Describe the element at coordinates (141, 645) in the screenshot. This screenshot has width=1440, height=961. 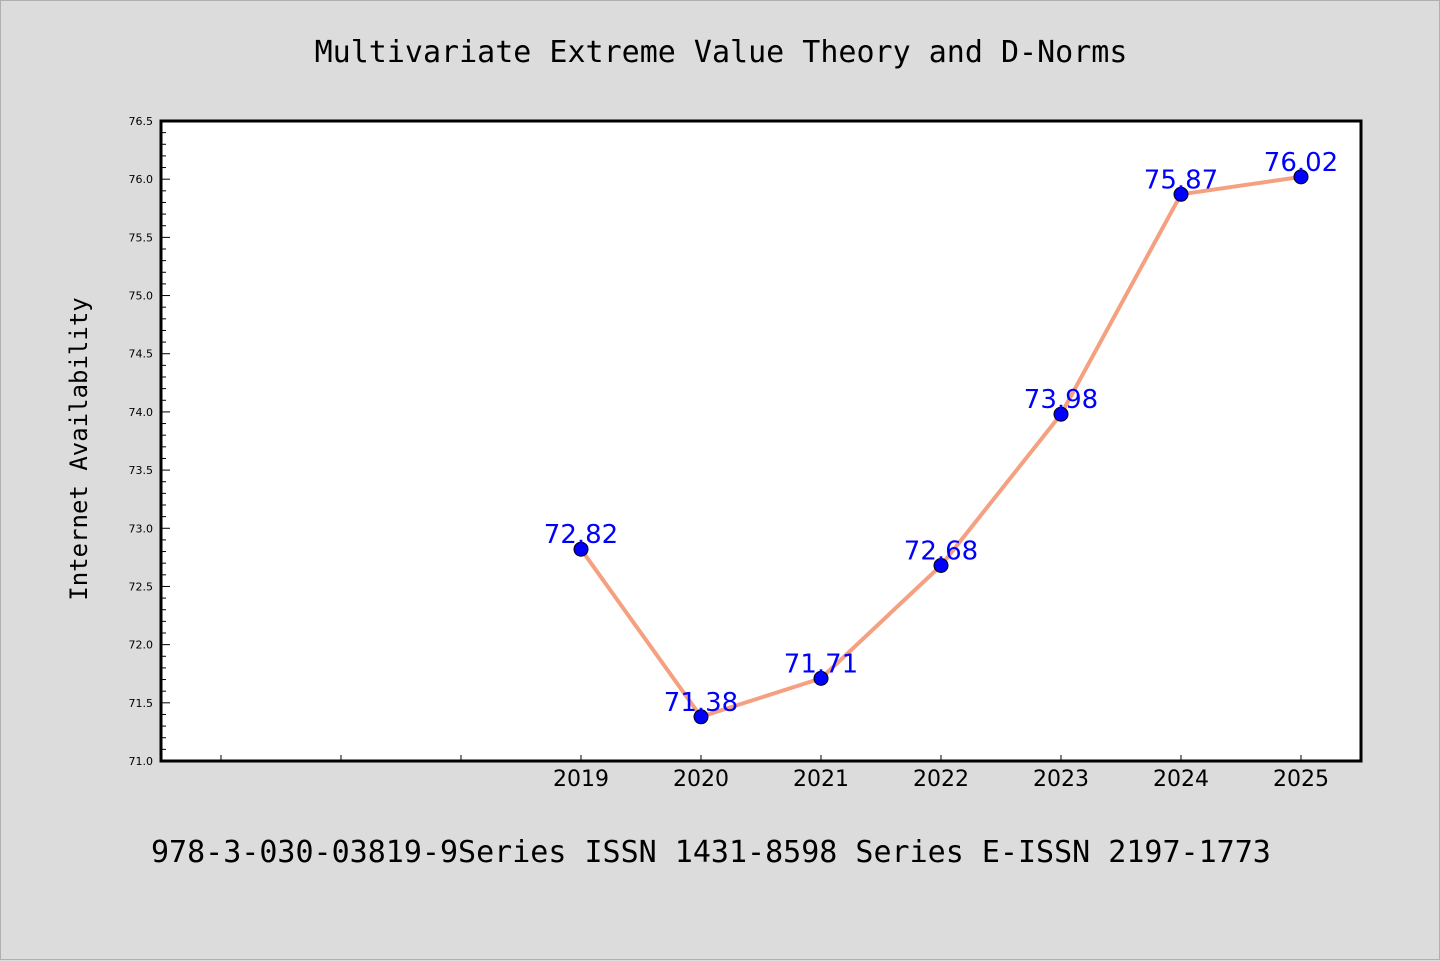
I see `y-tick-label: 72.0` at that location.